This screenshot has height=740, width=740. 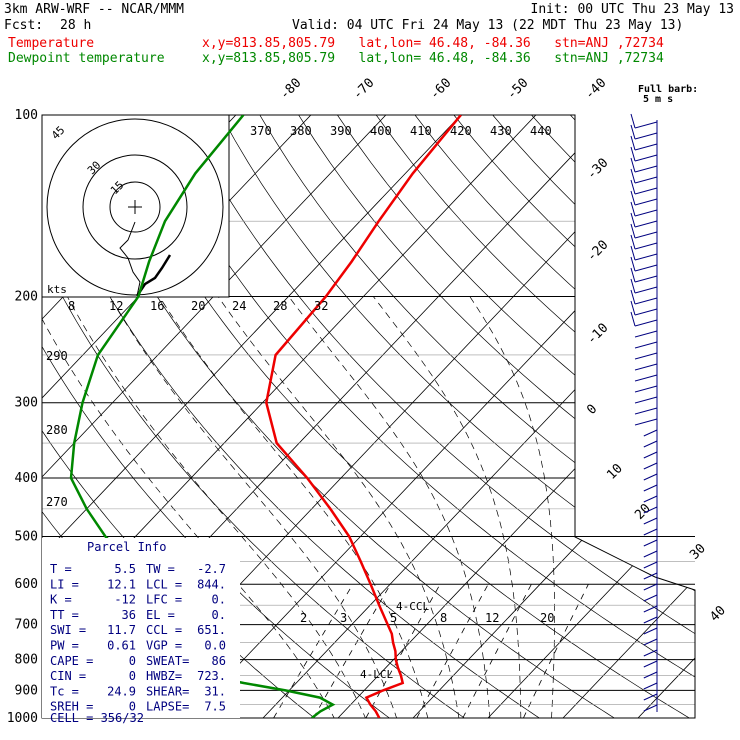 I want to click on isotherm-right-label: -20, so click(x=597, y=251).